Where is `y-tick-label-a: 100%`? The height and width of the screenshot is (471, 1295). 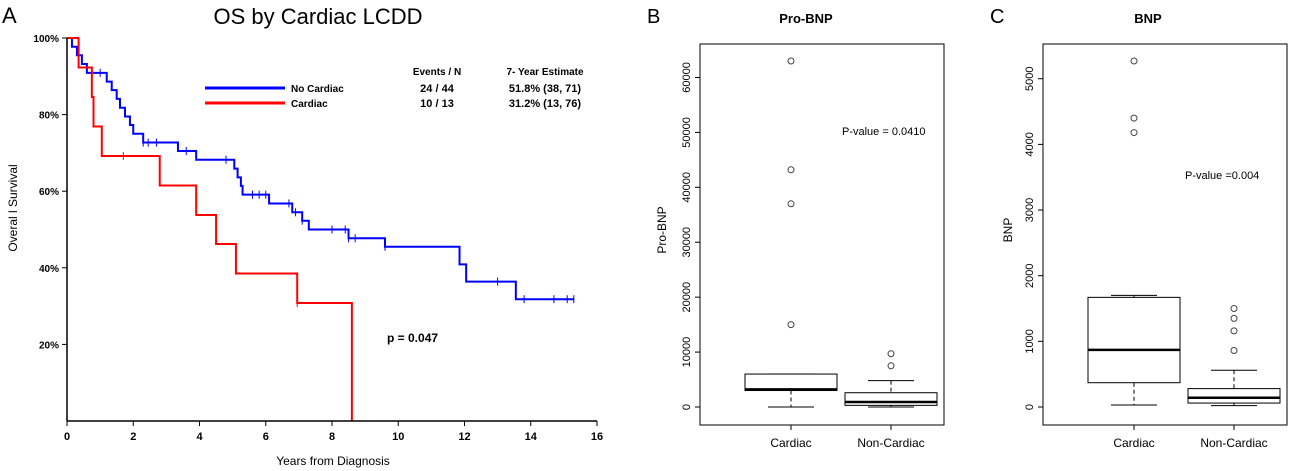 y-tick-label-a: 100% is located at coordinates (46, 39).